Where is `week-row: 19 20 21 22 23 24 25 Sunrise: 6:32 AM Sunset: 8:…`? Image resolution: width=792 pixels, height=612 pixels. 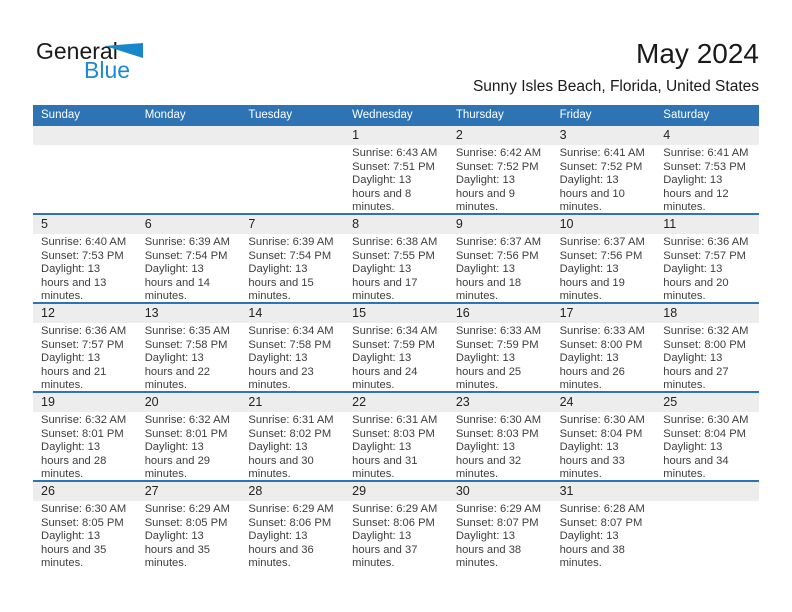
week-row: 19 20 21 22 23 24 25 Sunrise: 6:32 AM Sunset: 8:… is located at coordinates (396, 435).